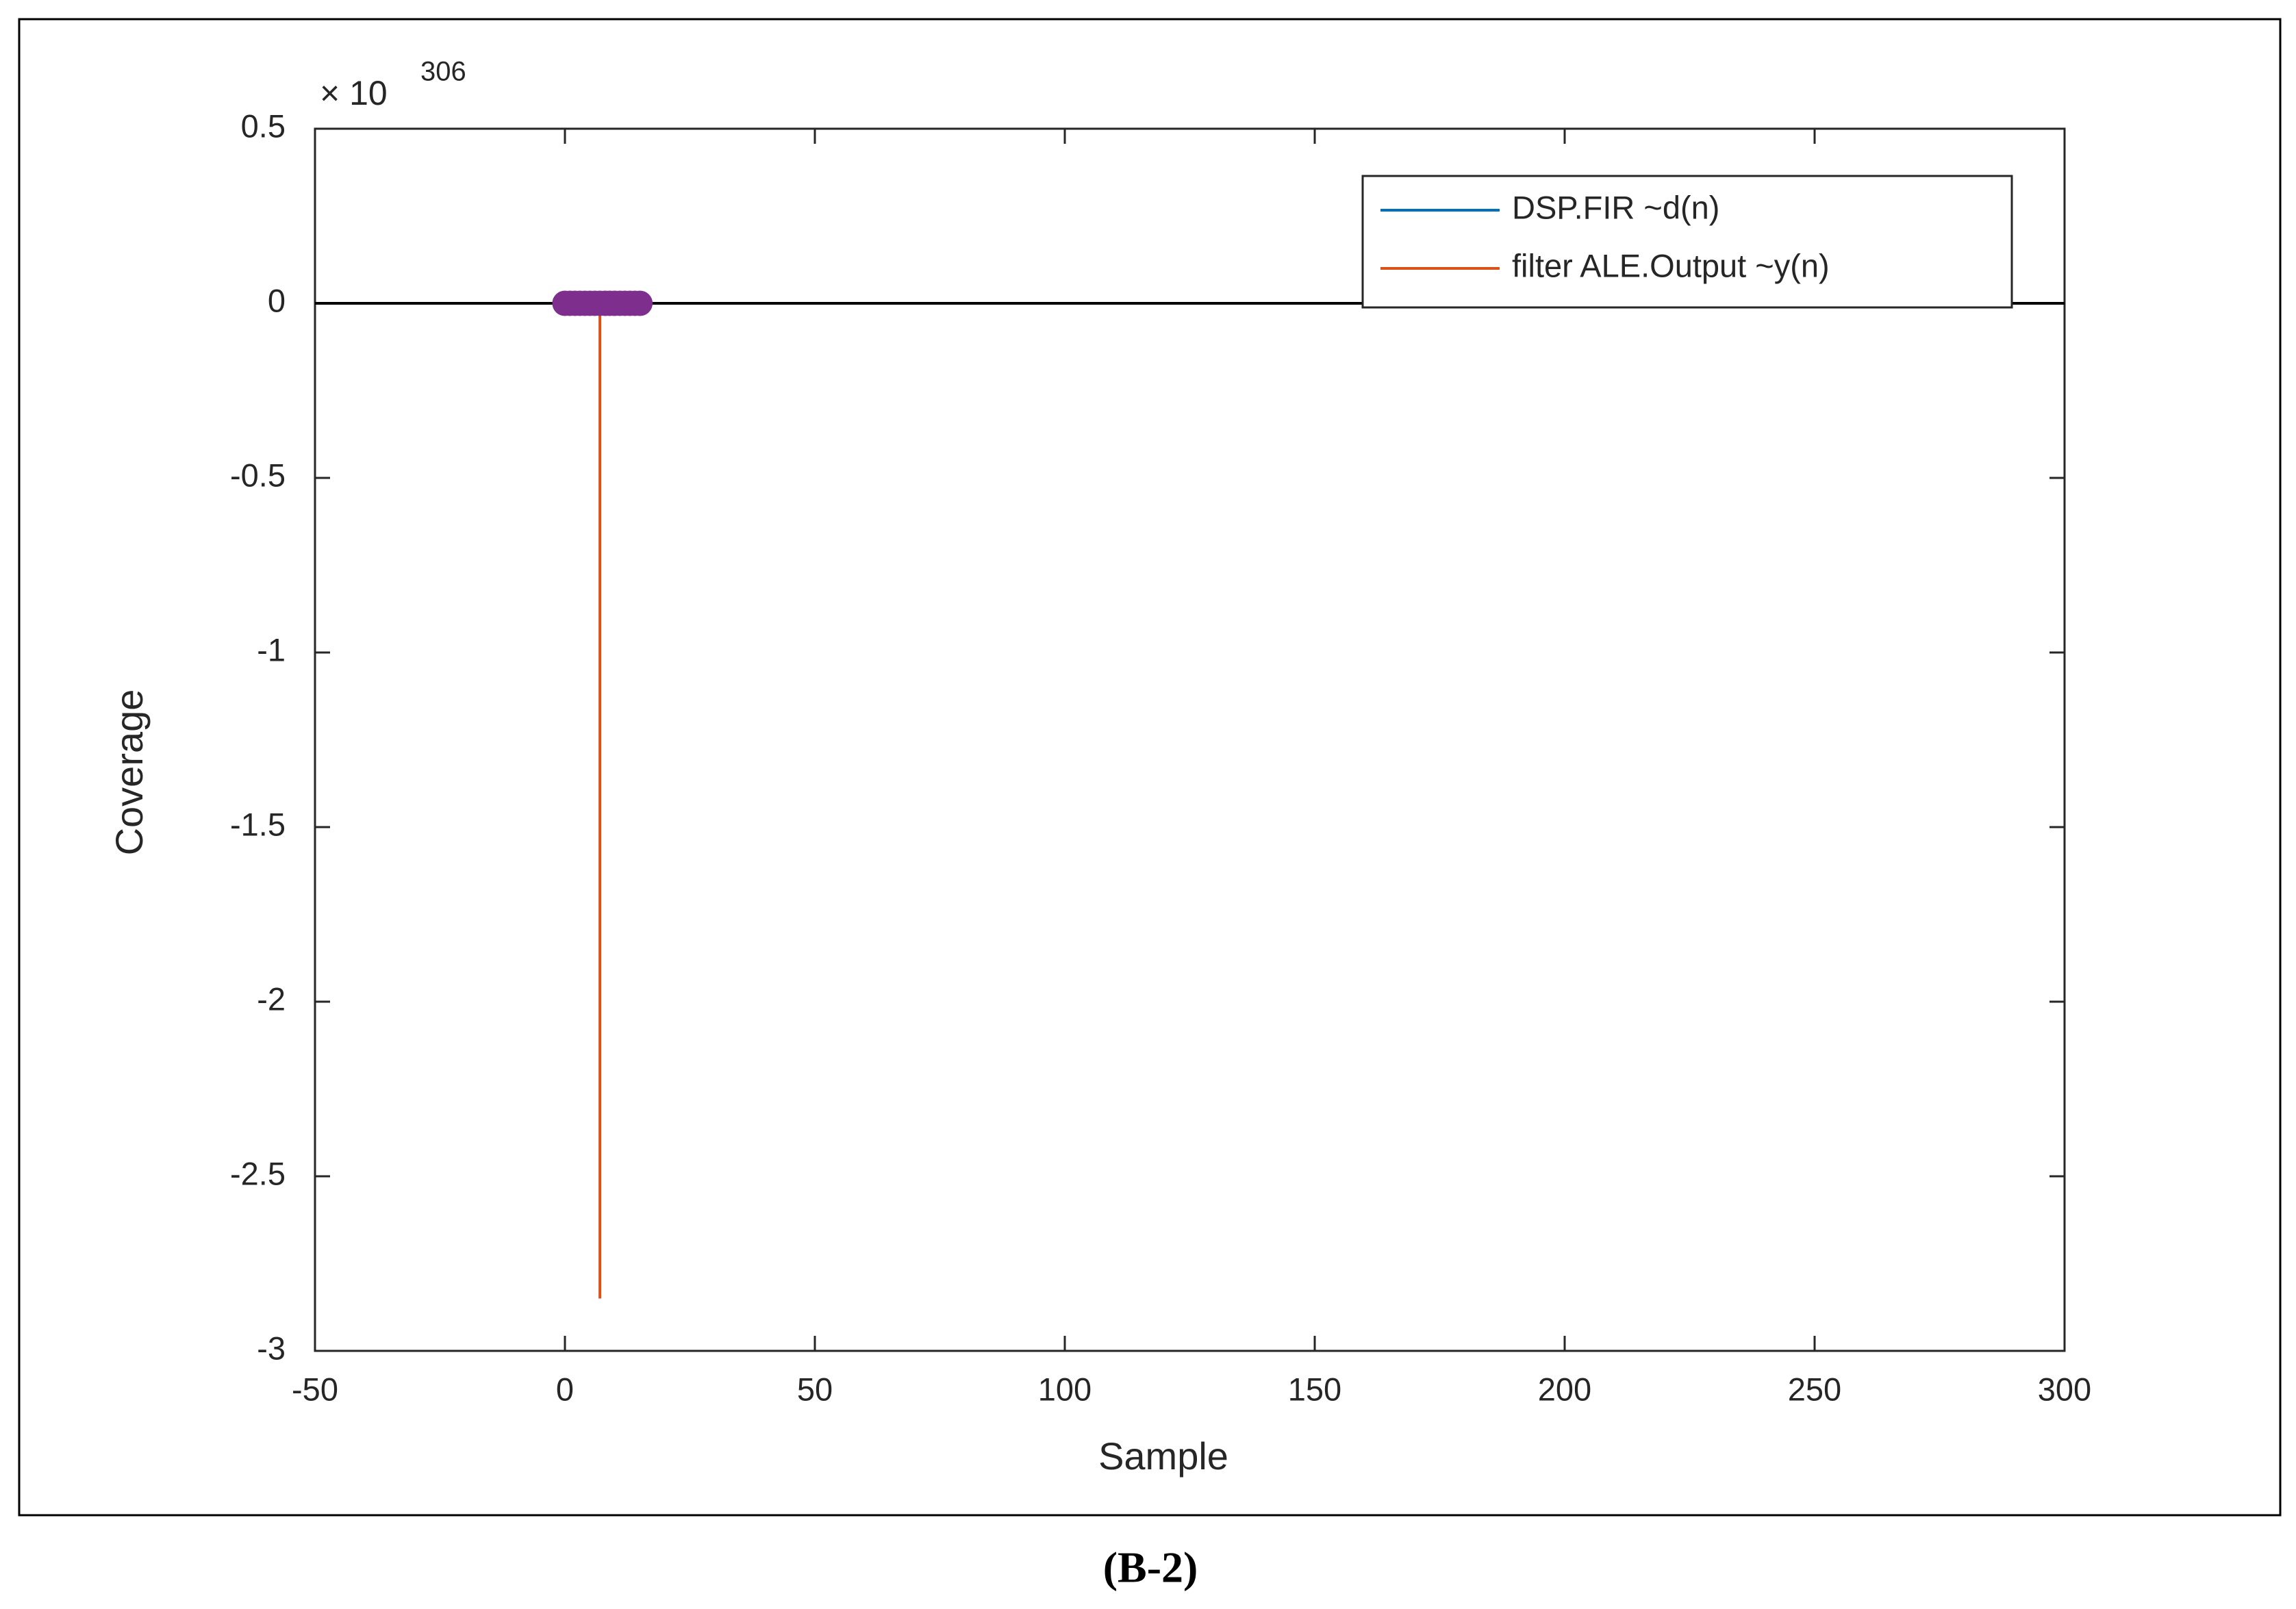 The width and height of the screenshot is (2296, 1609). I want to click on x-tick-label: 300, so click(2064, 1389).